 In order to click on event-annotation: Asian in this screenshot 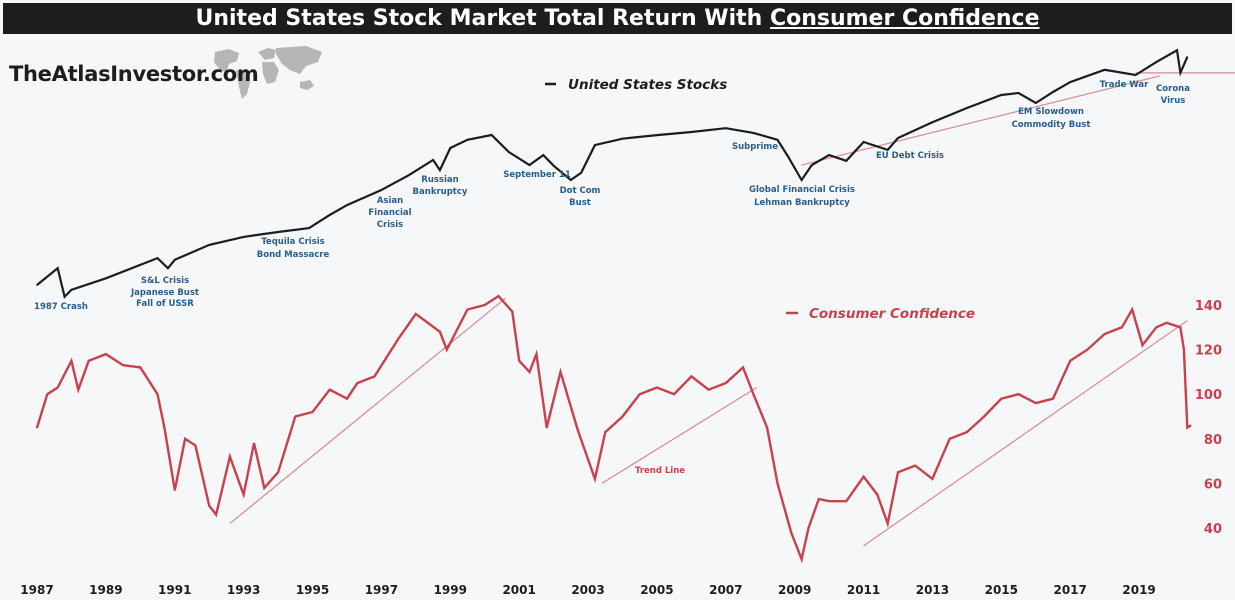, I will do `click(390, 201)`.